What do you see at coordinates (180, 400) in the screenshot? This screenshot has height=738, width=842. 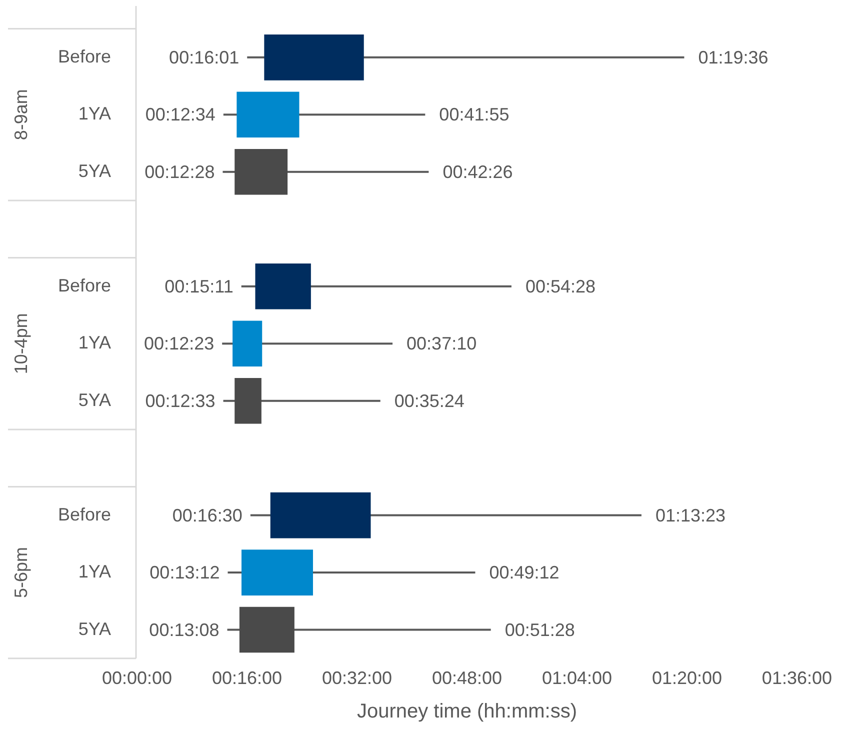 I see `text: 00:12:33` at bounding box center [180, 400].